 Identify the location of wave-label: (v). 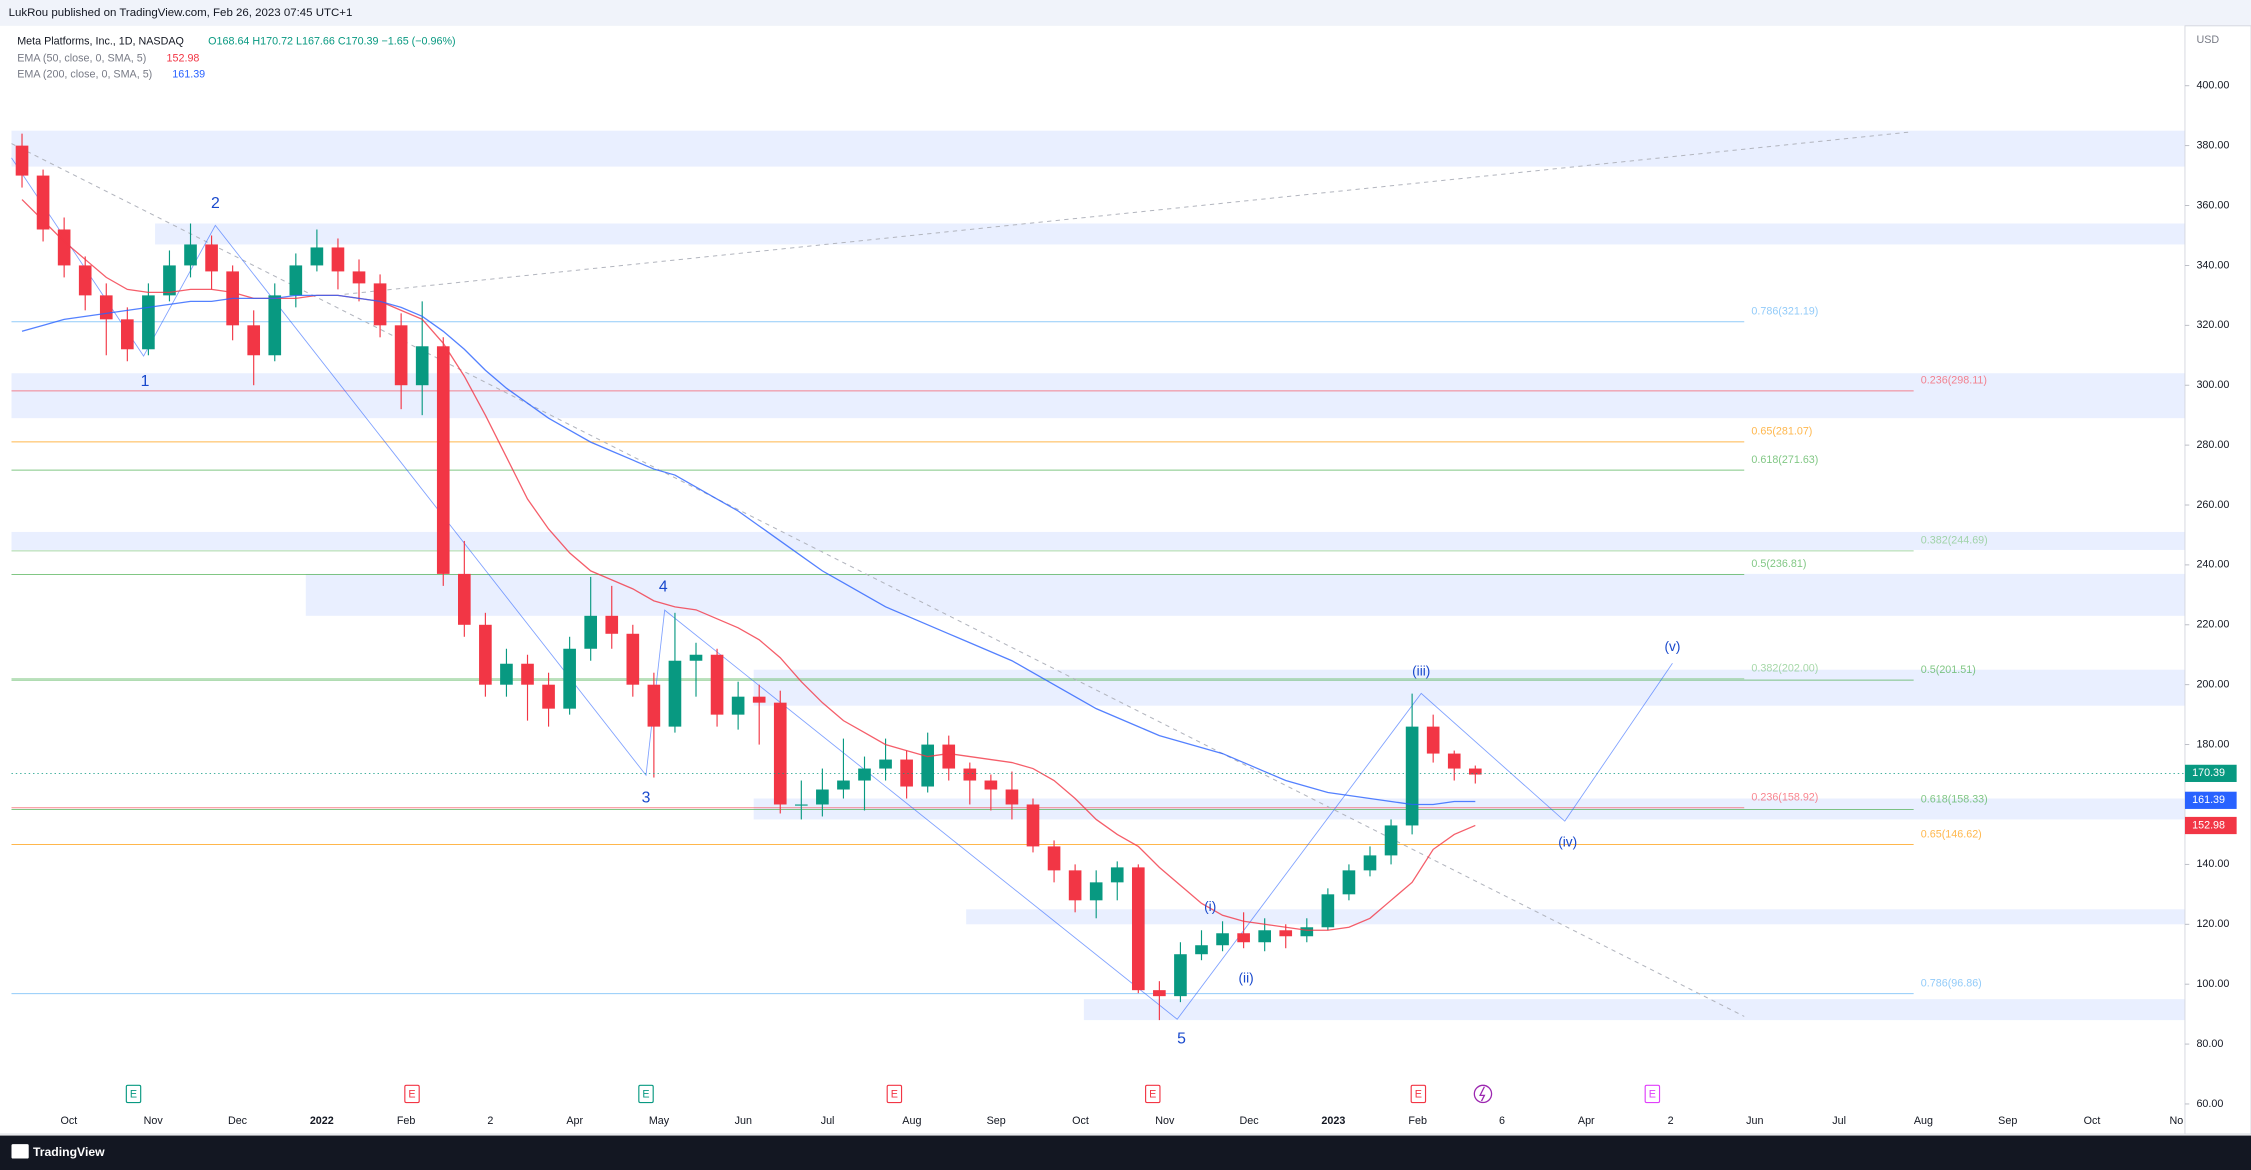
(1673, 646).